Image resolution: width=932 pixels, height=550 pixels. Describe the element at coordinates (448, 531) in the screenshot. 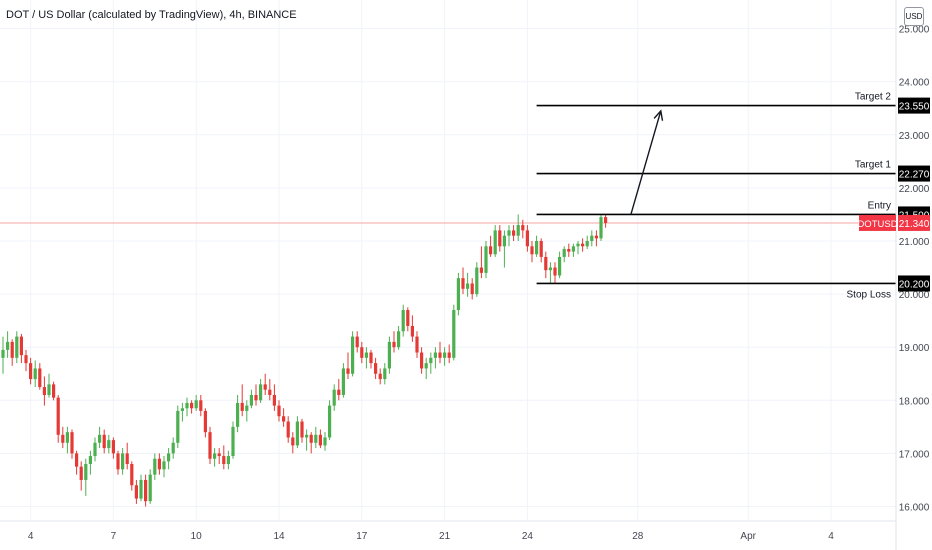

I see `time-axis: 4 7 10 14 17 21 24 28 Apr 4` at that location.